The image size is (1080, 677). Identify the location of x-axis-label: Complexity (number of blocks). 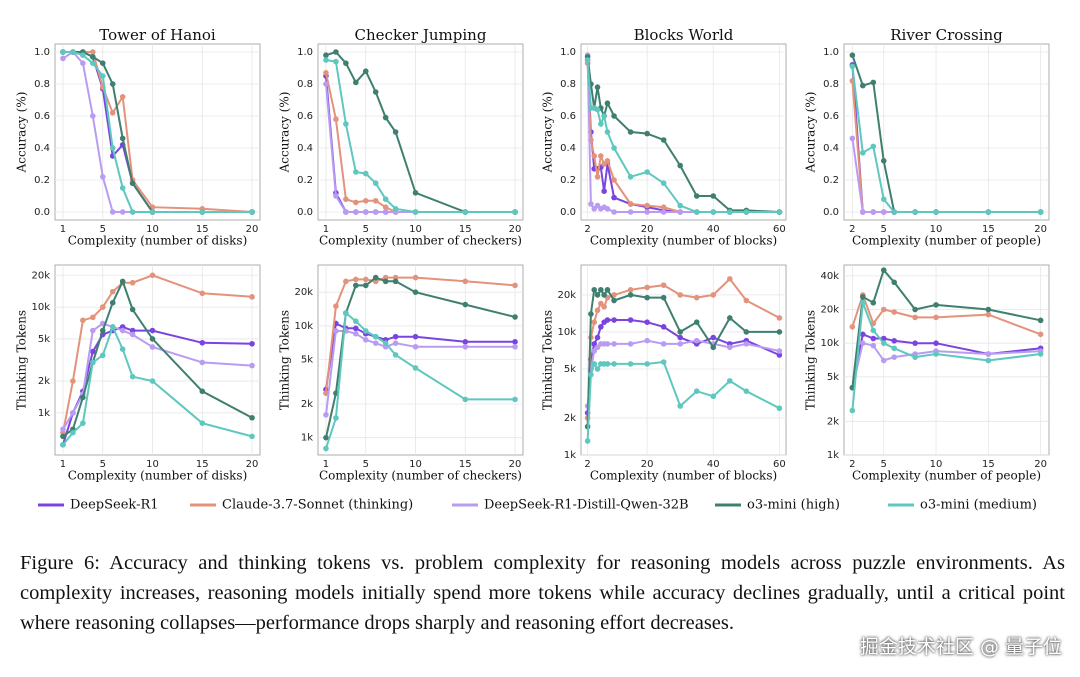
(683, 476).